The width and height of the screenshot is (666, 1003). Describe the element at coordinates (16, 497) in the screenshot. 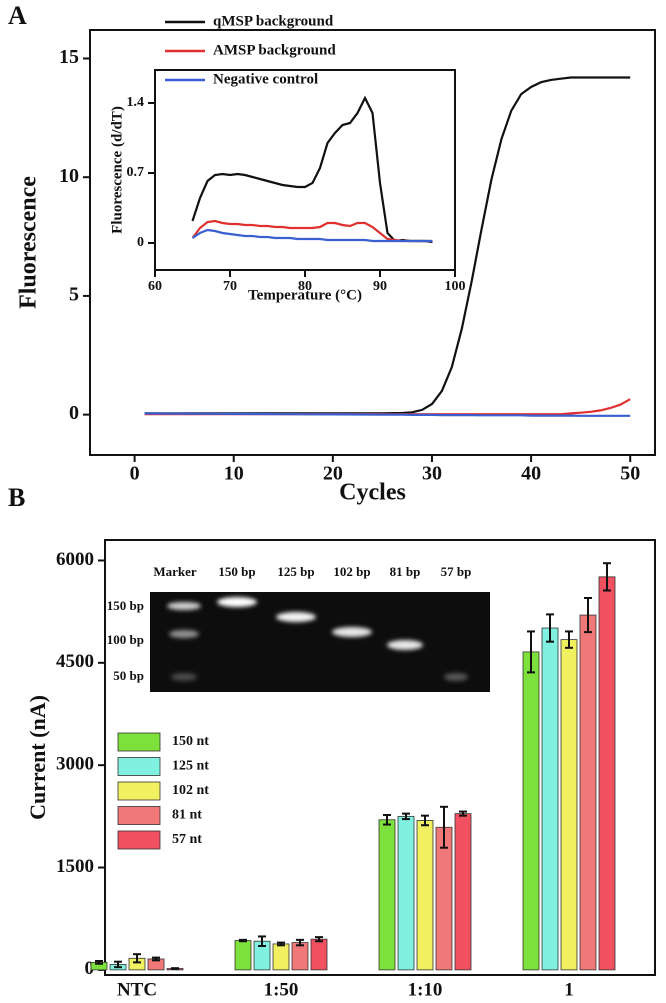

I see `panel-letter: B` at that location.